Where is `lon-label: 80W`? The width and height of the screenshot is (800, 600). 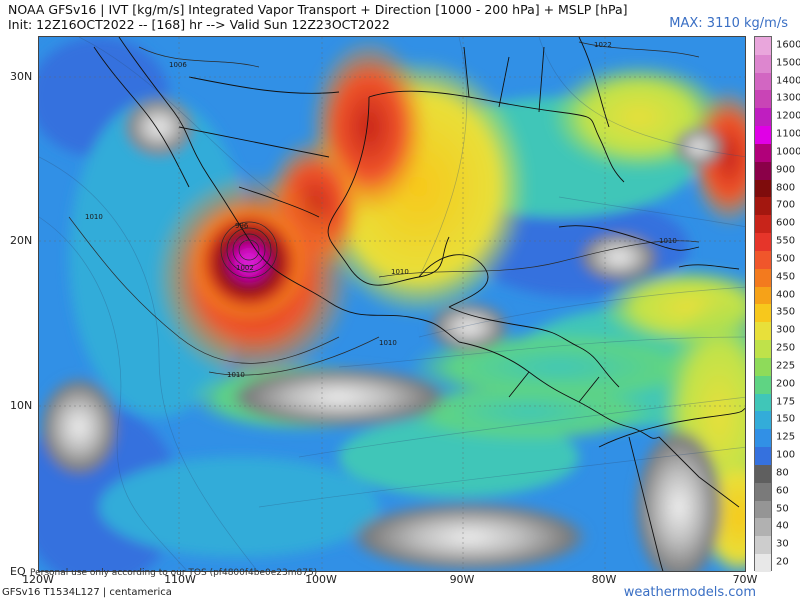 lon-label: 80W is located at coordinates (604, 579).